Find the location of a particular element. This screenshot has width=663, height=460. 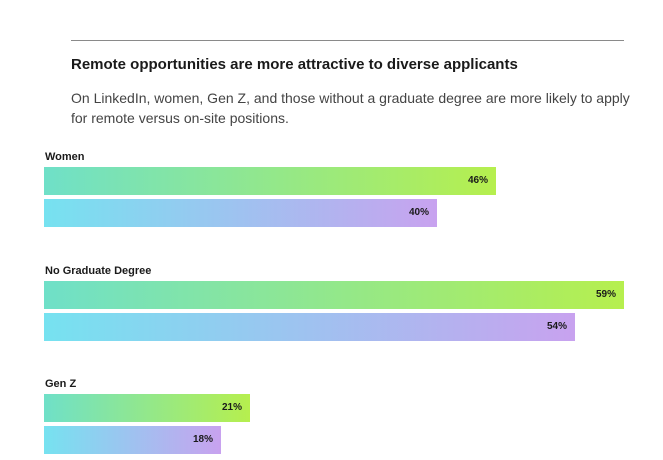

bar-value-label: 21% is located at coordinates (231, 407).